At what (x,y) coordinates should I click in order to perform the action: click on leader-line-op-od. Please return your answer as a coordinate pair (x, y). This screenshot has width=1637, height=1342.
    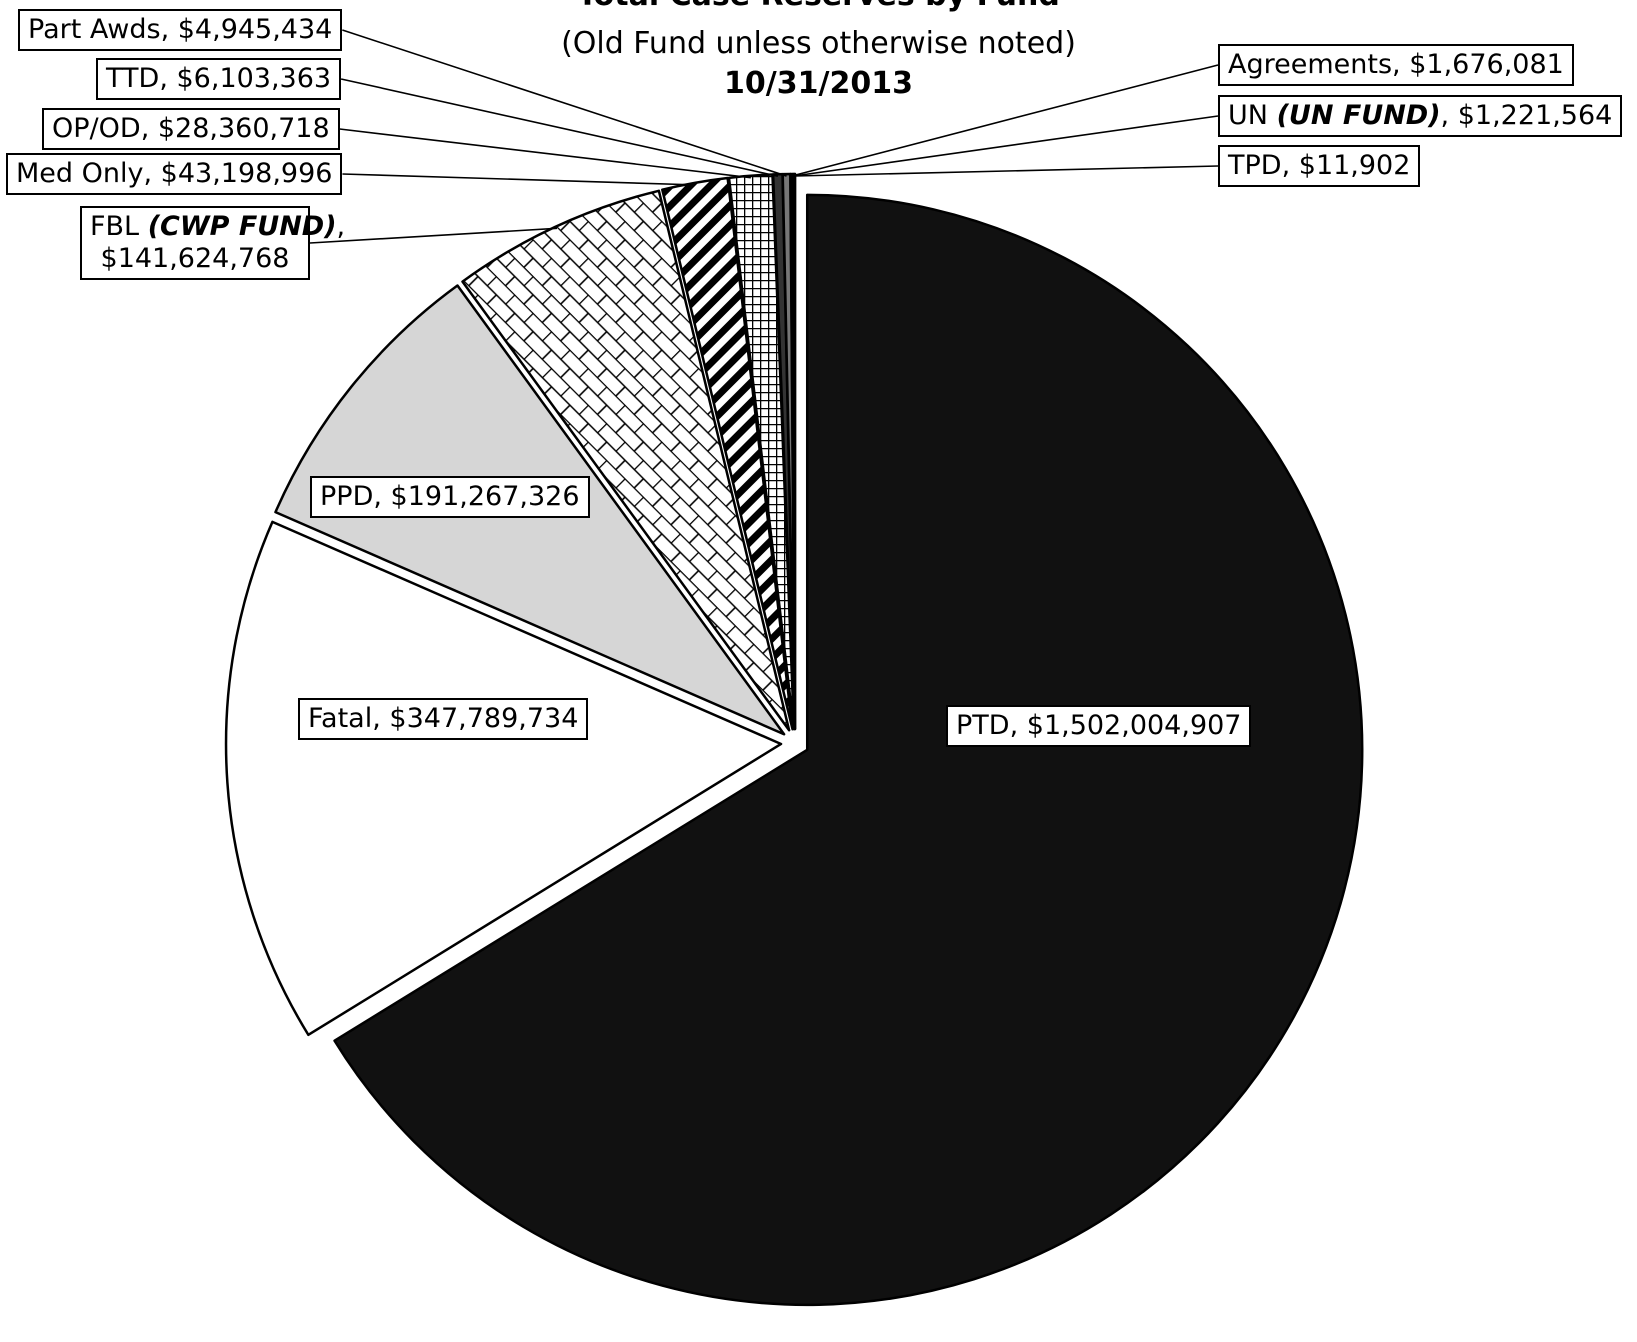
    Looking at the image, I should click on (545, 153).